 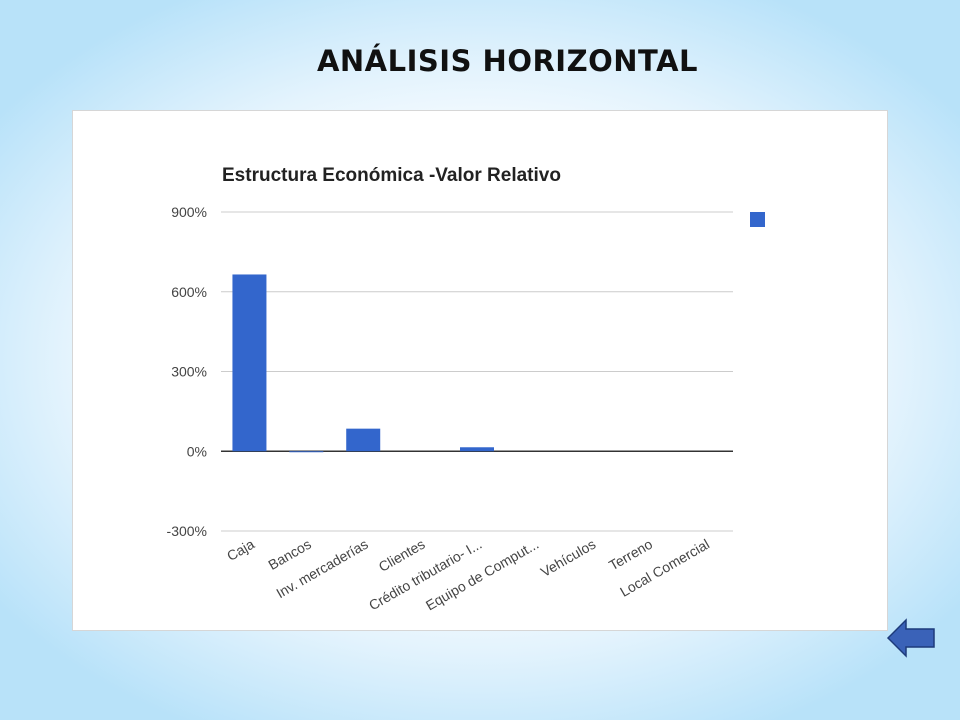 What do you see at coordinates (391, 175) in the screenshot?
I see `chart-title: Estructura Económica -Valor Relativo` at bounding box center [391, 175].